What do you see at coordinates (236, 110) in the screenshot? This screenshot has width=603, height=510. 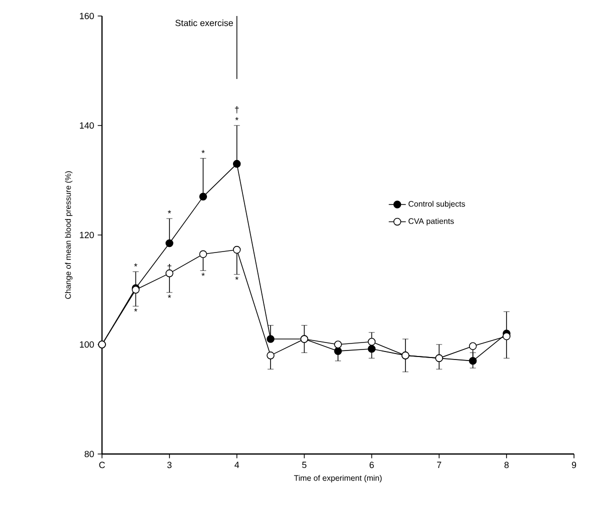 I see `annotation: †` at bounding box center [236, 110].